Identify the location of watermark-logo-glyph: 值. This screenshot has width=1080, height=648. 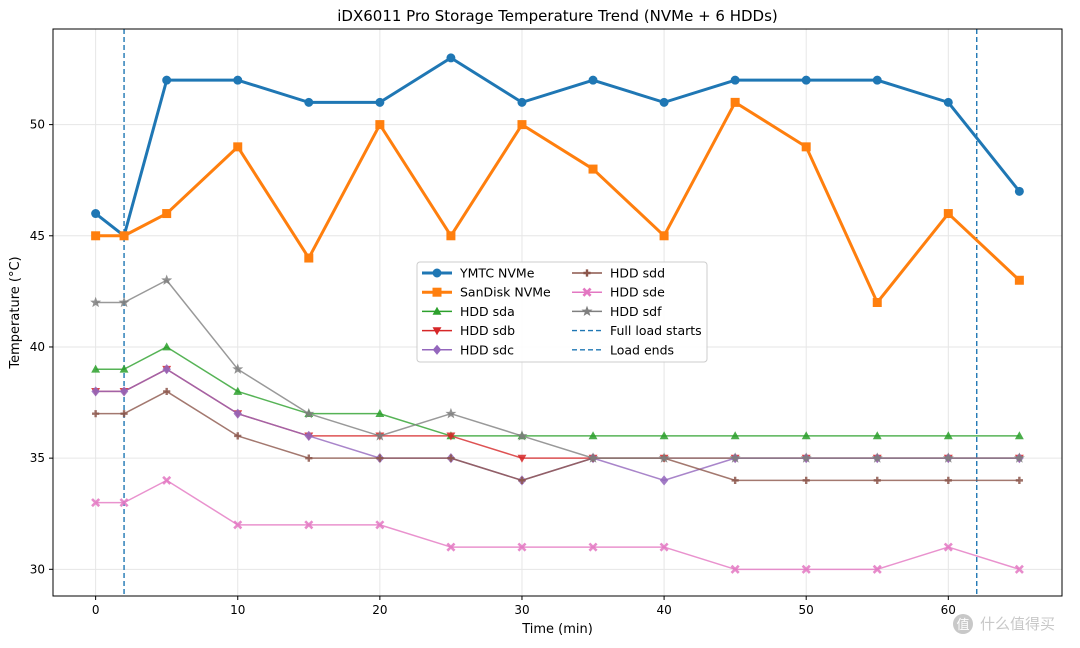
(962, 625).